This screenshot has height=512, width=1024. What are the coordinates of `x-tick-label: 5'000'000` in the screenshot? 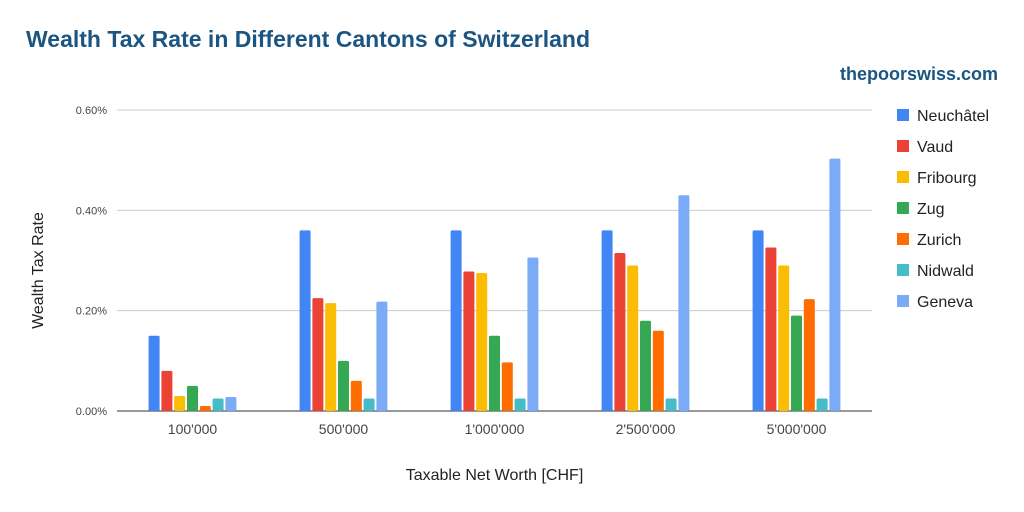 It's located at (797, 429).